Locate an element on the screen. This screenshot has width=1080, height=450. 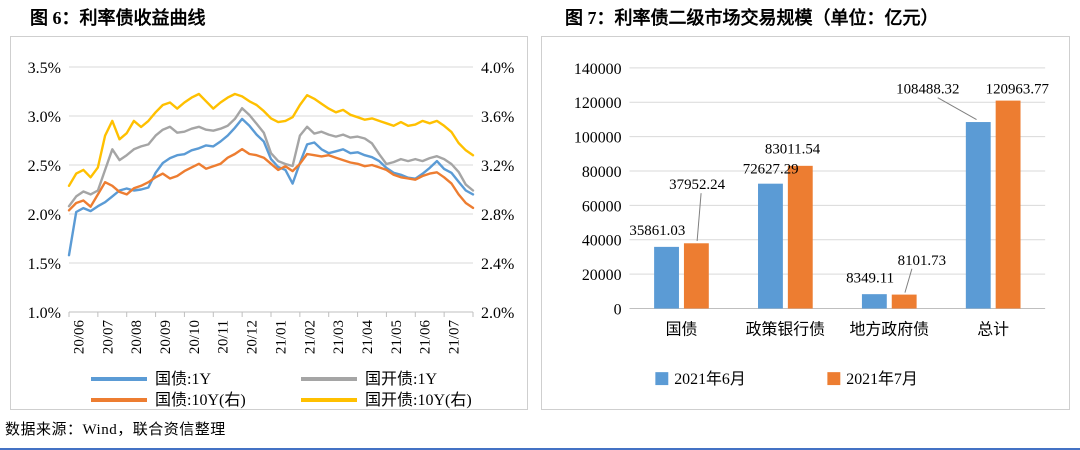
legend-label: 2021年6月 is located at coordinates (710, 379).